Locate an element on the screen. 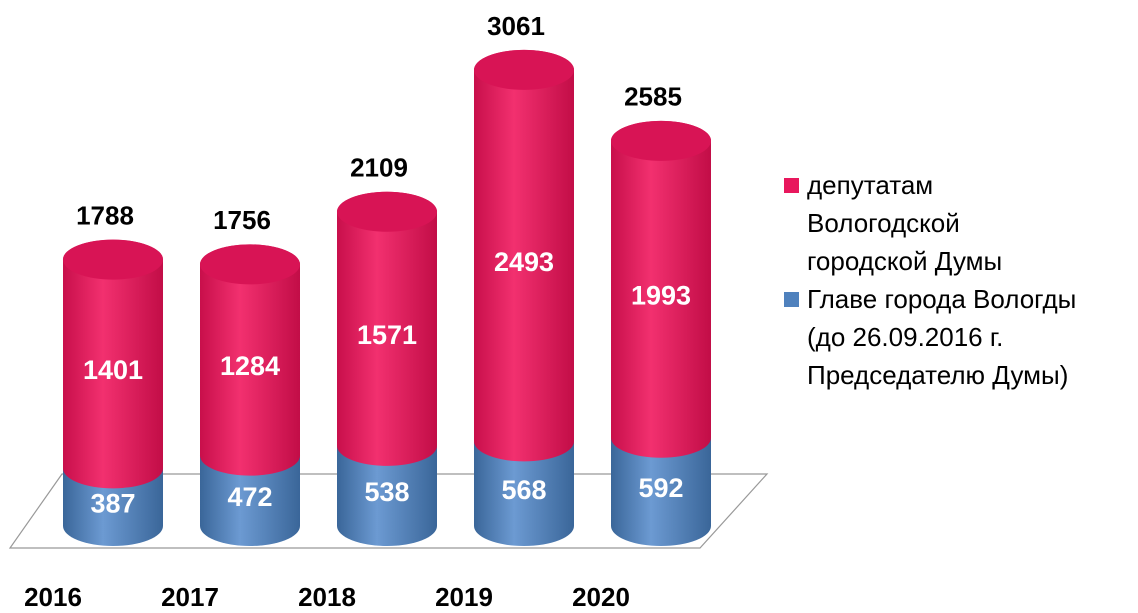 The width and height of the screenshot is (1138, 613). value-label: 1993 is located at coordinates (661, 295).